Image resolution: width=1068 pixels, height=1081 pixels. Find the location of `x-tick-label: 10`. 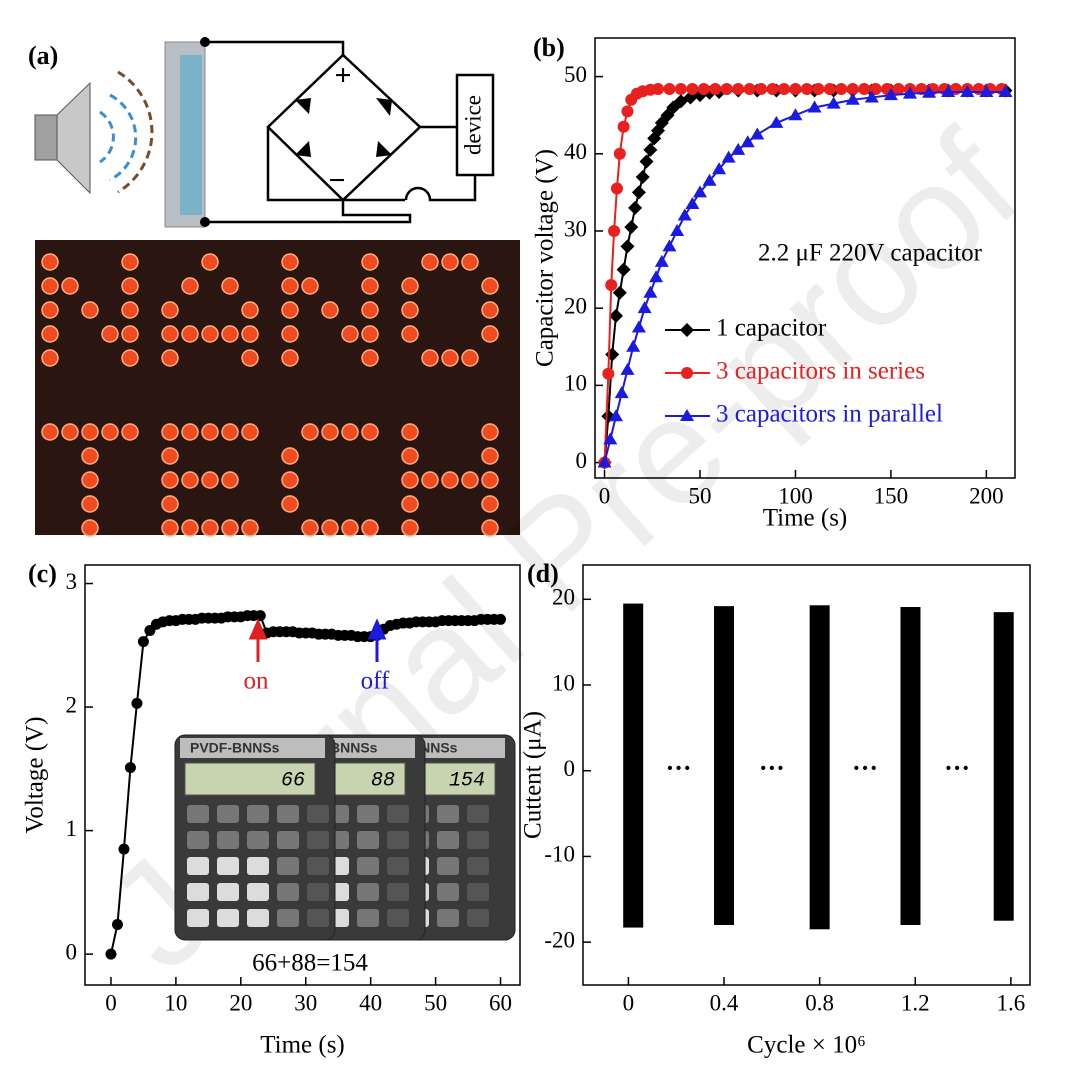

x-tick-label: 10 is located at coordinates (175, 1002).